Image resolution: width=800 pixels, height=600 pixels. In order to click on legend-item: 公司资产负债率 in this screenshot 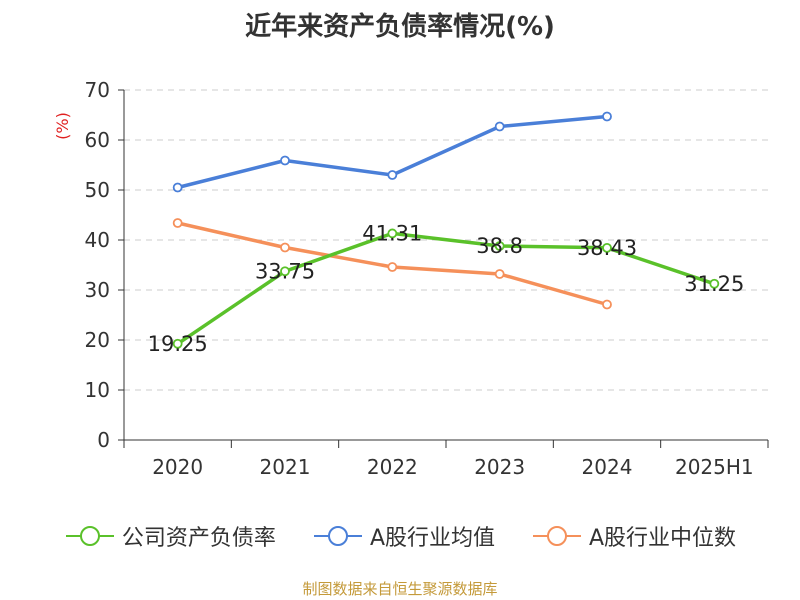, I will do `click(170, 536)`.